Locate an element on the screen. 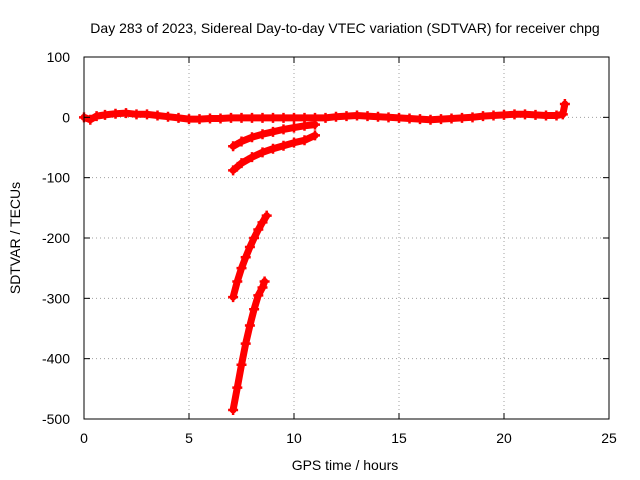  x-tick-label: 10 is located at coordinates (294, 438).